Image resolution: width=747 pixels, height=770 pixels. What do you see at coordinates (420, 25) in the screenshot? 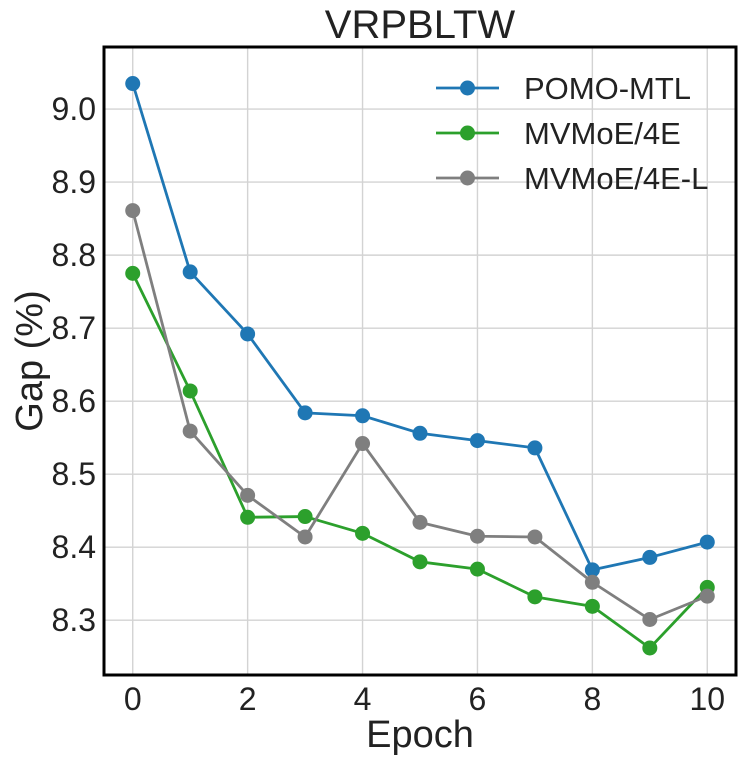
I see `chart-title: VRPBLTW` at bounding box center [420, 25].